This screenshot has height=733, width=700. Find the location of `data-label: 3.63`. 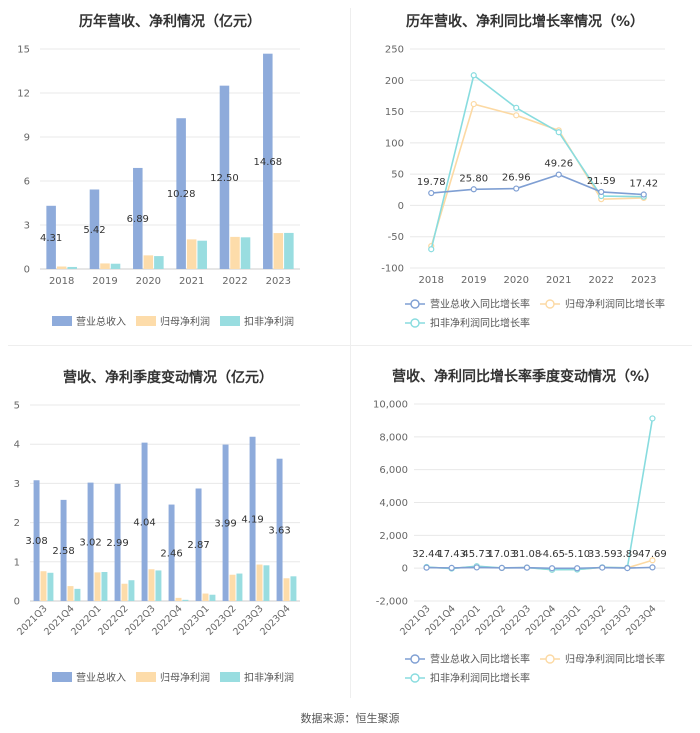

data-label: 3.63 is located at coordinates (279, 530).